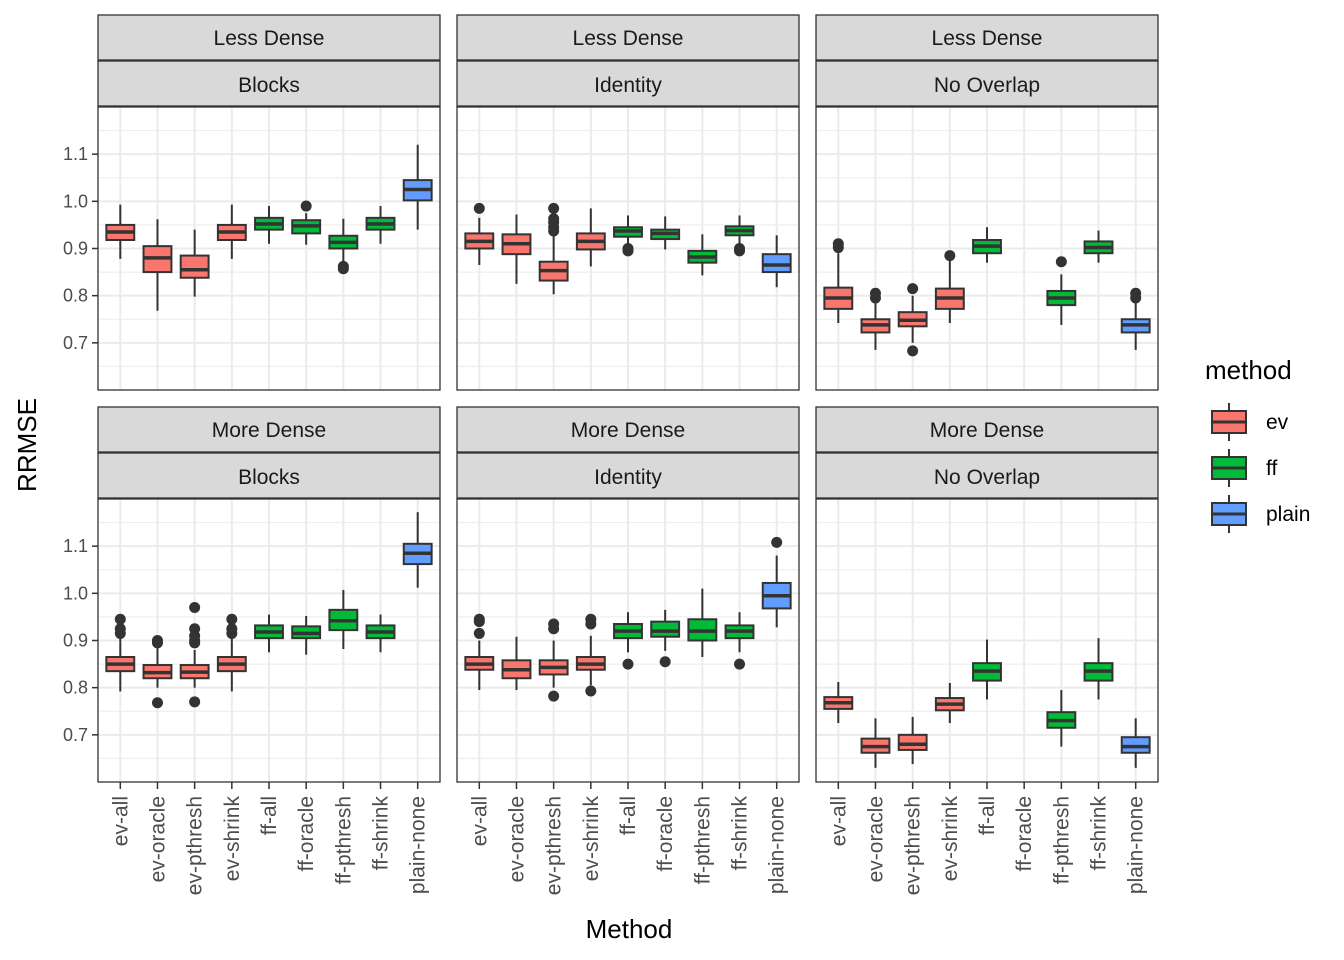 Image resolution: width=1344 pixels, height=960 pixels. Describe the element at coordinates (252, 202) in the screenshot. I see `facet-panel: Less Dense Blocks 0.7 0.8 0.9 1.0 1.1` at that location.